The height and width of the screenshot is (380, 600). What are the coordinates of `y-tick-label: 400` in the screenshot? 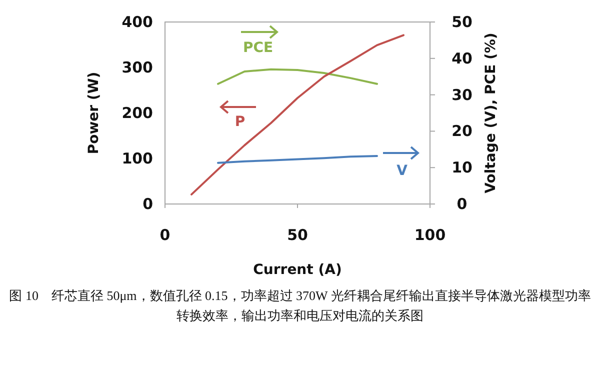 It's located at (137, 22).